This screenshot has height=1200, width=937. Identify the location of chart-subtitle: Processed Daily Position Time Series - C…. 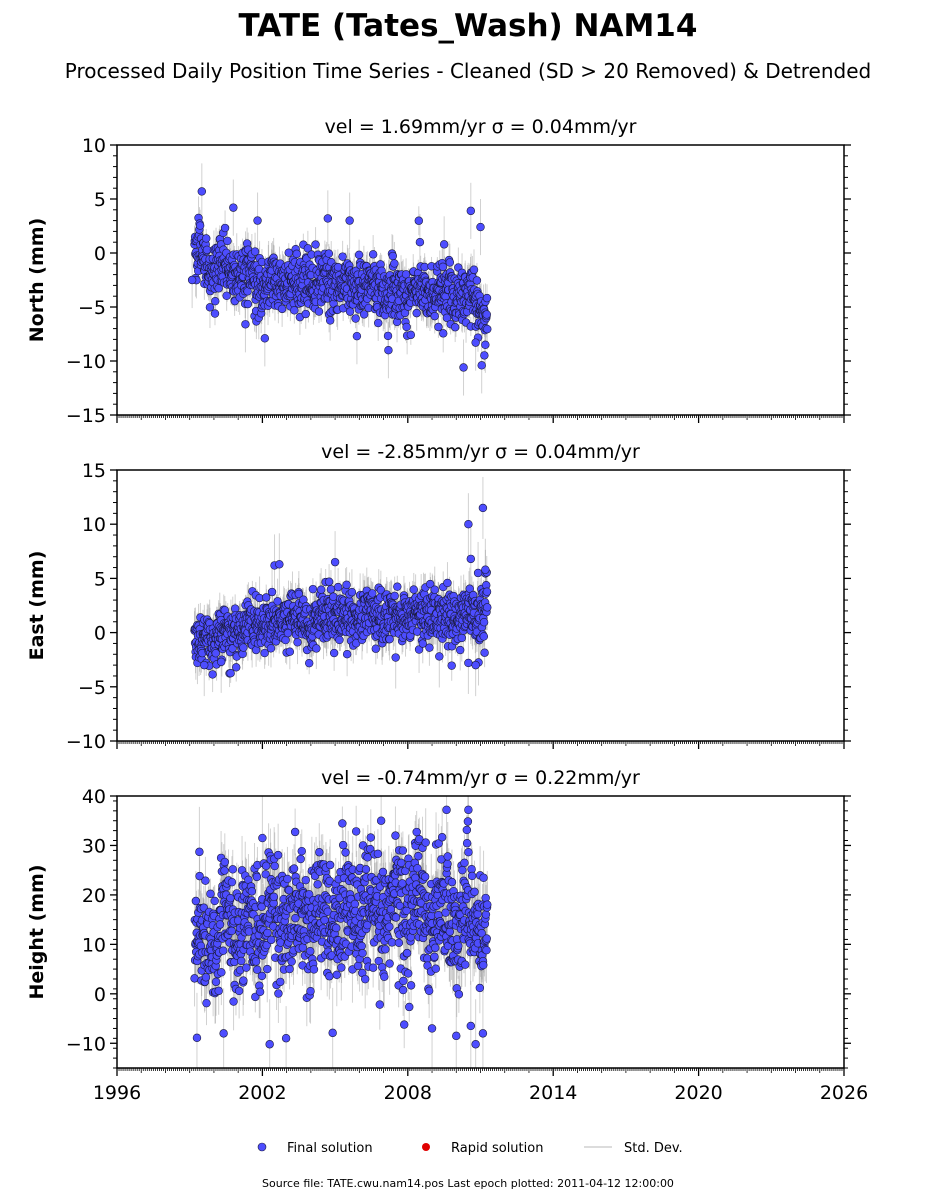
(468, 71).